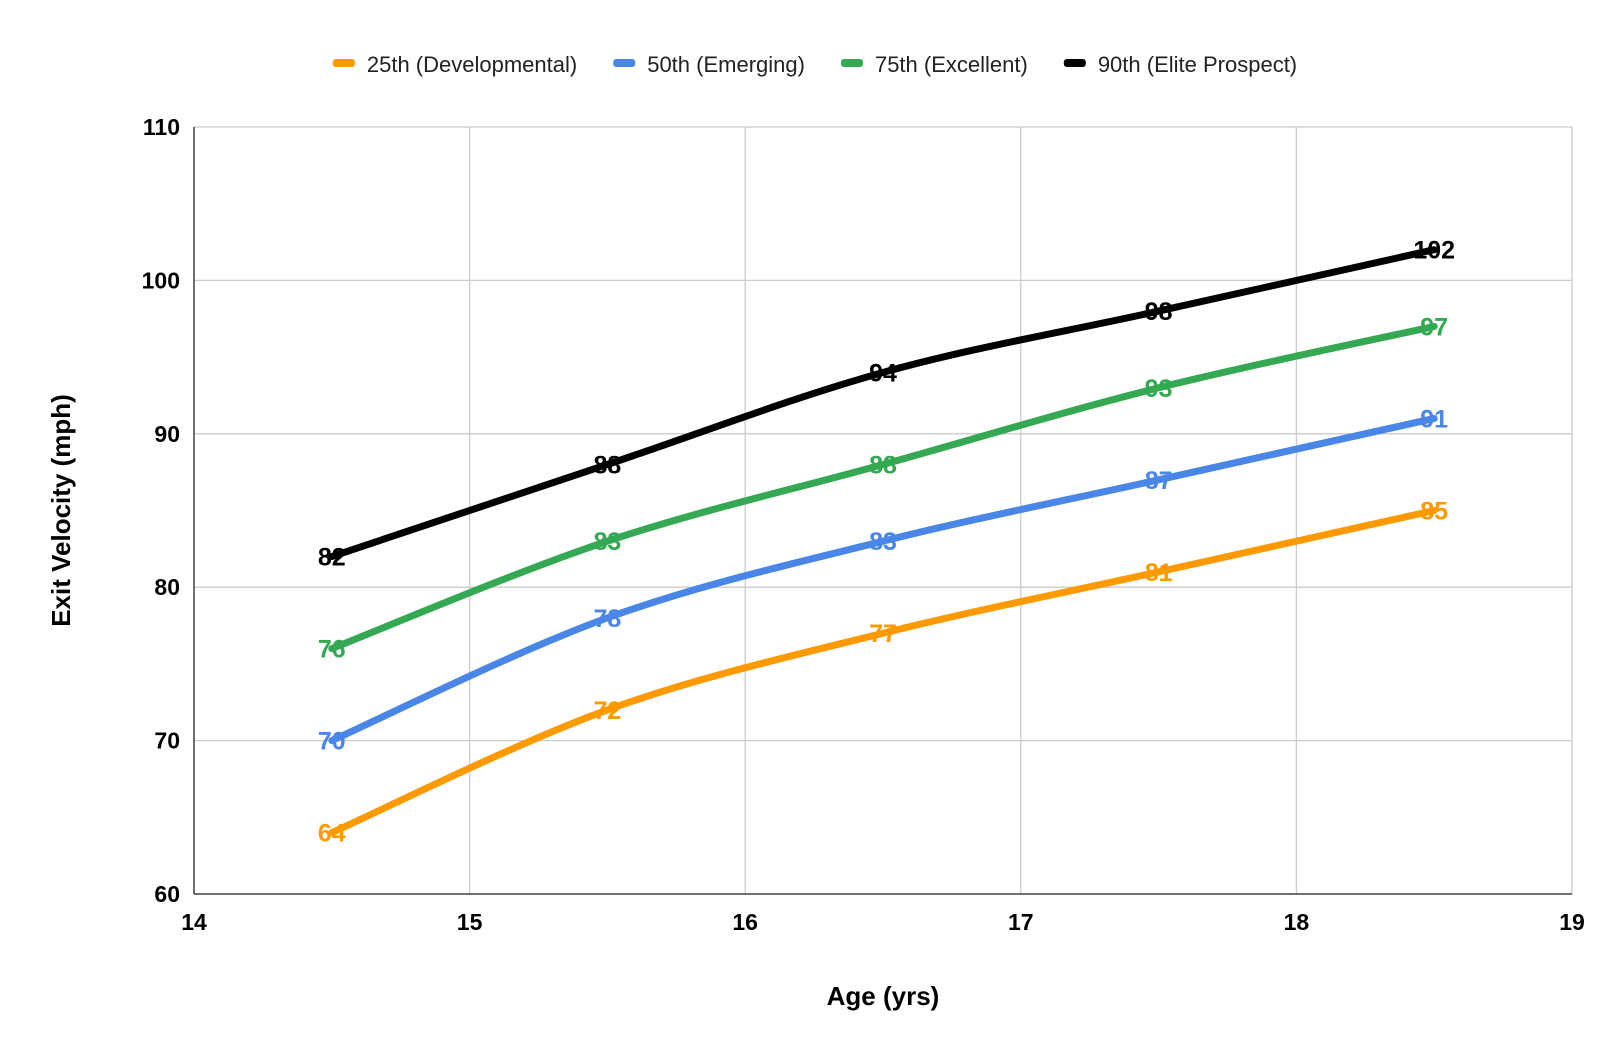 This screenshot has height=1056, width=1618. What do you see at coordinates (332, 834) in the screenshot?
I see `data-label: 64` at bounding box center [332, 834].